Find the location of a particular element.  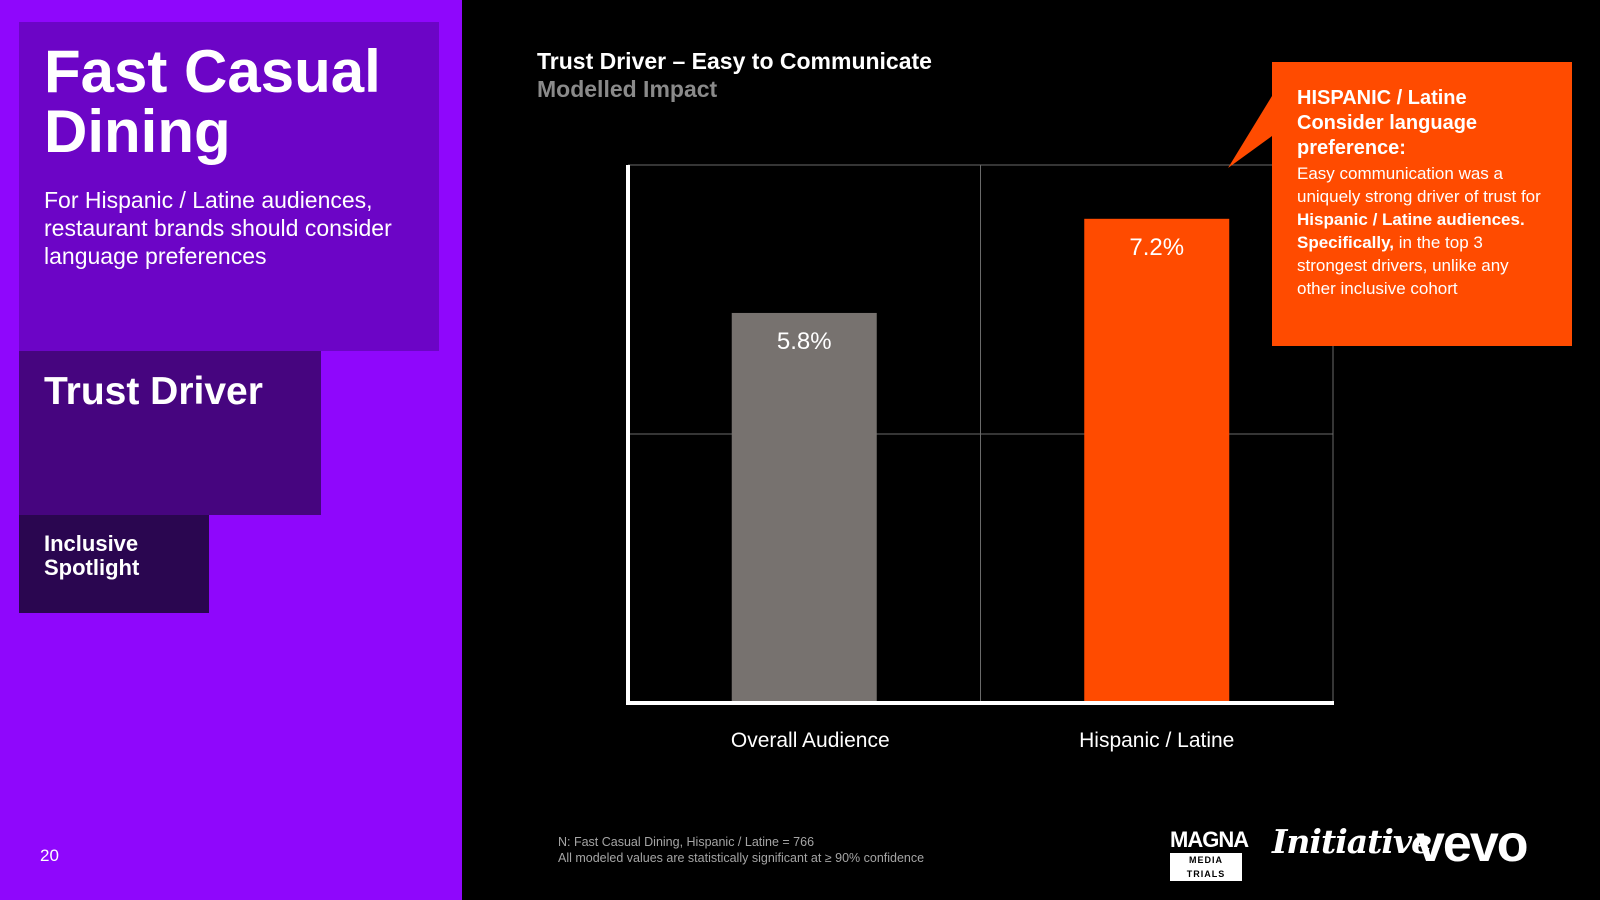

page-number: 20 is located at coordinates (49, 855).